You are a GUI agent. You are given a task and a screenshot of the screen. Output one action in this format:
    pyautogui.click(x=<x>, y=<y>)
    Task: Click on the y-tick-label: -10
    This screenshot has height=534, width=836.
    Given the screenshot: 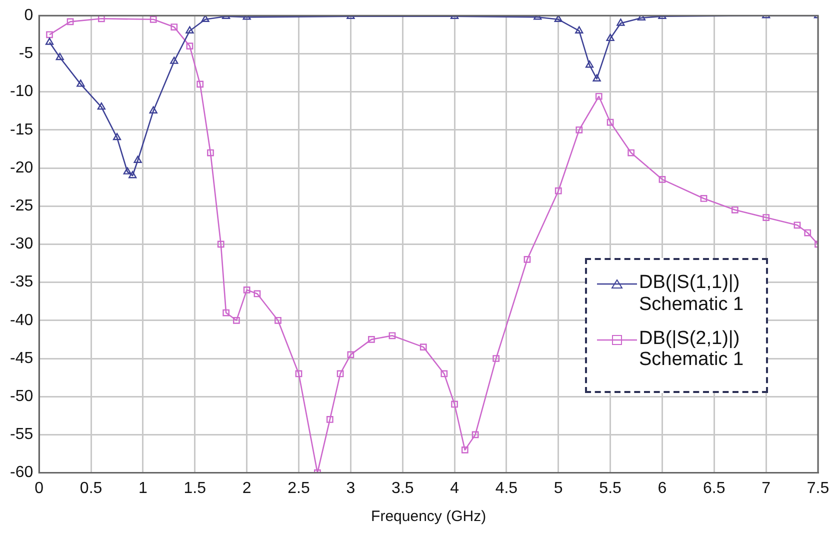 What is the action you would take?
    pyautogui.click(x=22, y=91)
    